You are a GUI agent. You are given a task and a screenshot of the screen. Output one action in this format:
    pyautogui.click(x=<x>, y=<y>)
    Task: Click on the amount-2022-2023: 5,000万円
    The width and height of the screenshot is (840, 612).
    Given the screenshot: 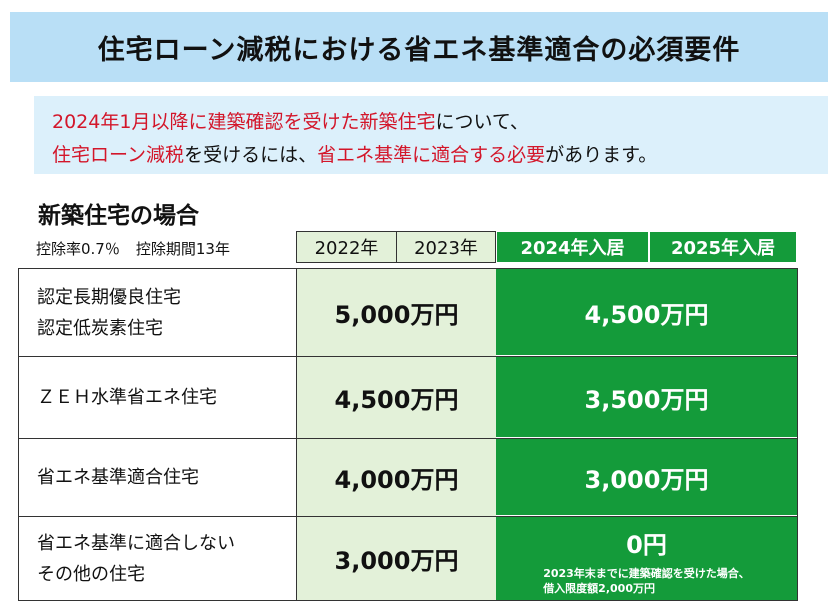 What is the action you would take?
    pyautogui.click(x=396, y=312)
    